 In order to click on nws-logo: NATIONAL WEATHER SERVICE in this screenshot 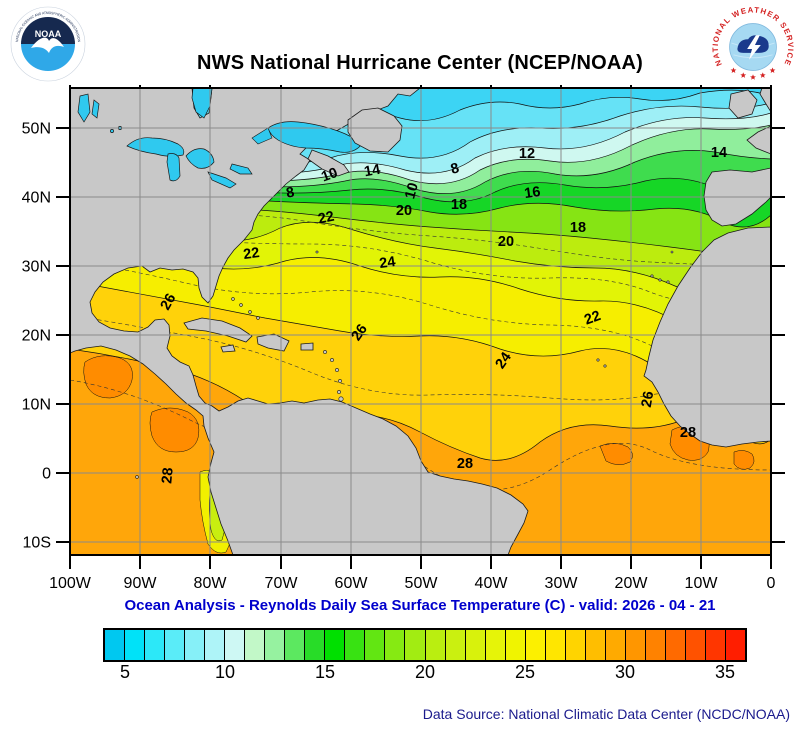, I will do `click(753, 47)`.